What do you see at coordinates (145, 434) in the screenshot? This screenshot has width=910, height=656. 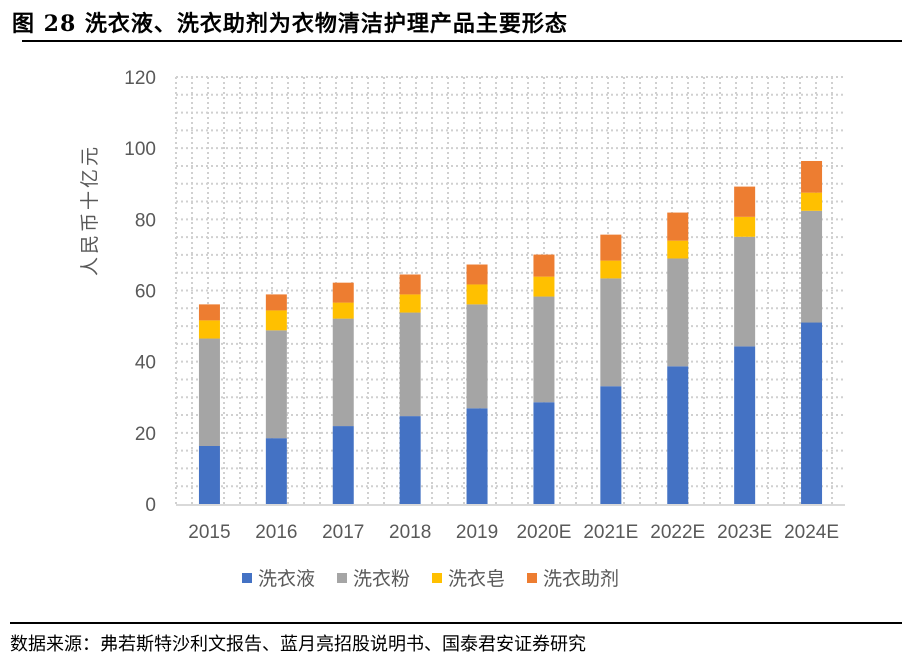 I see `y-tick-label: 20` at bounding box center [145, 434].